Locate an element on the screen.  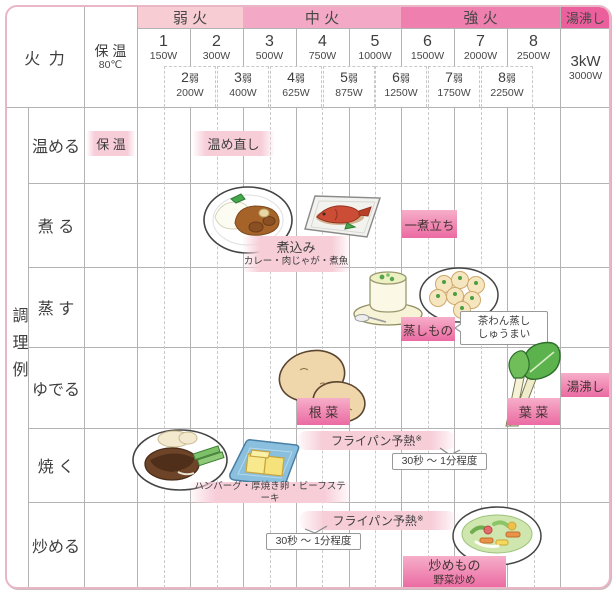
weak-watt: 200W is located at coordinates (190, 93).